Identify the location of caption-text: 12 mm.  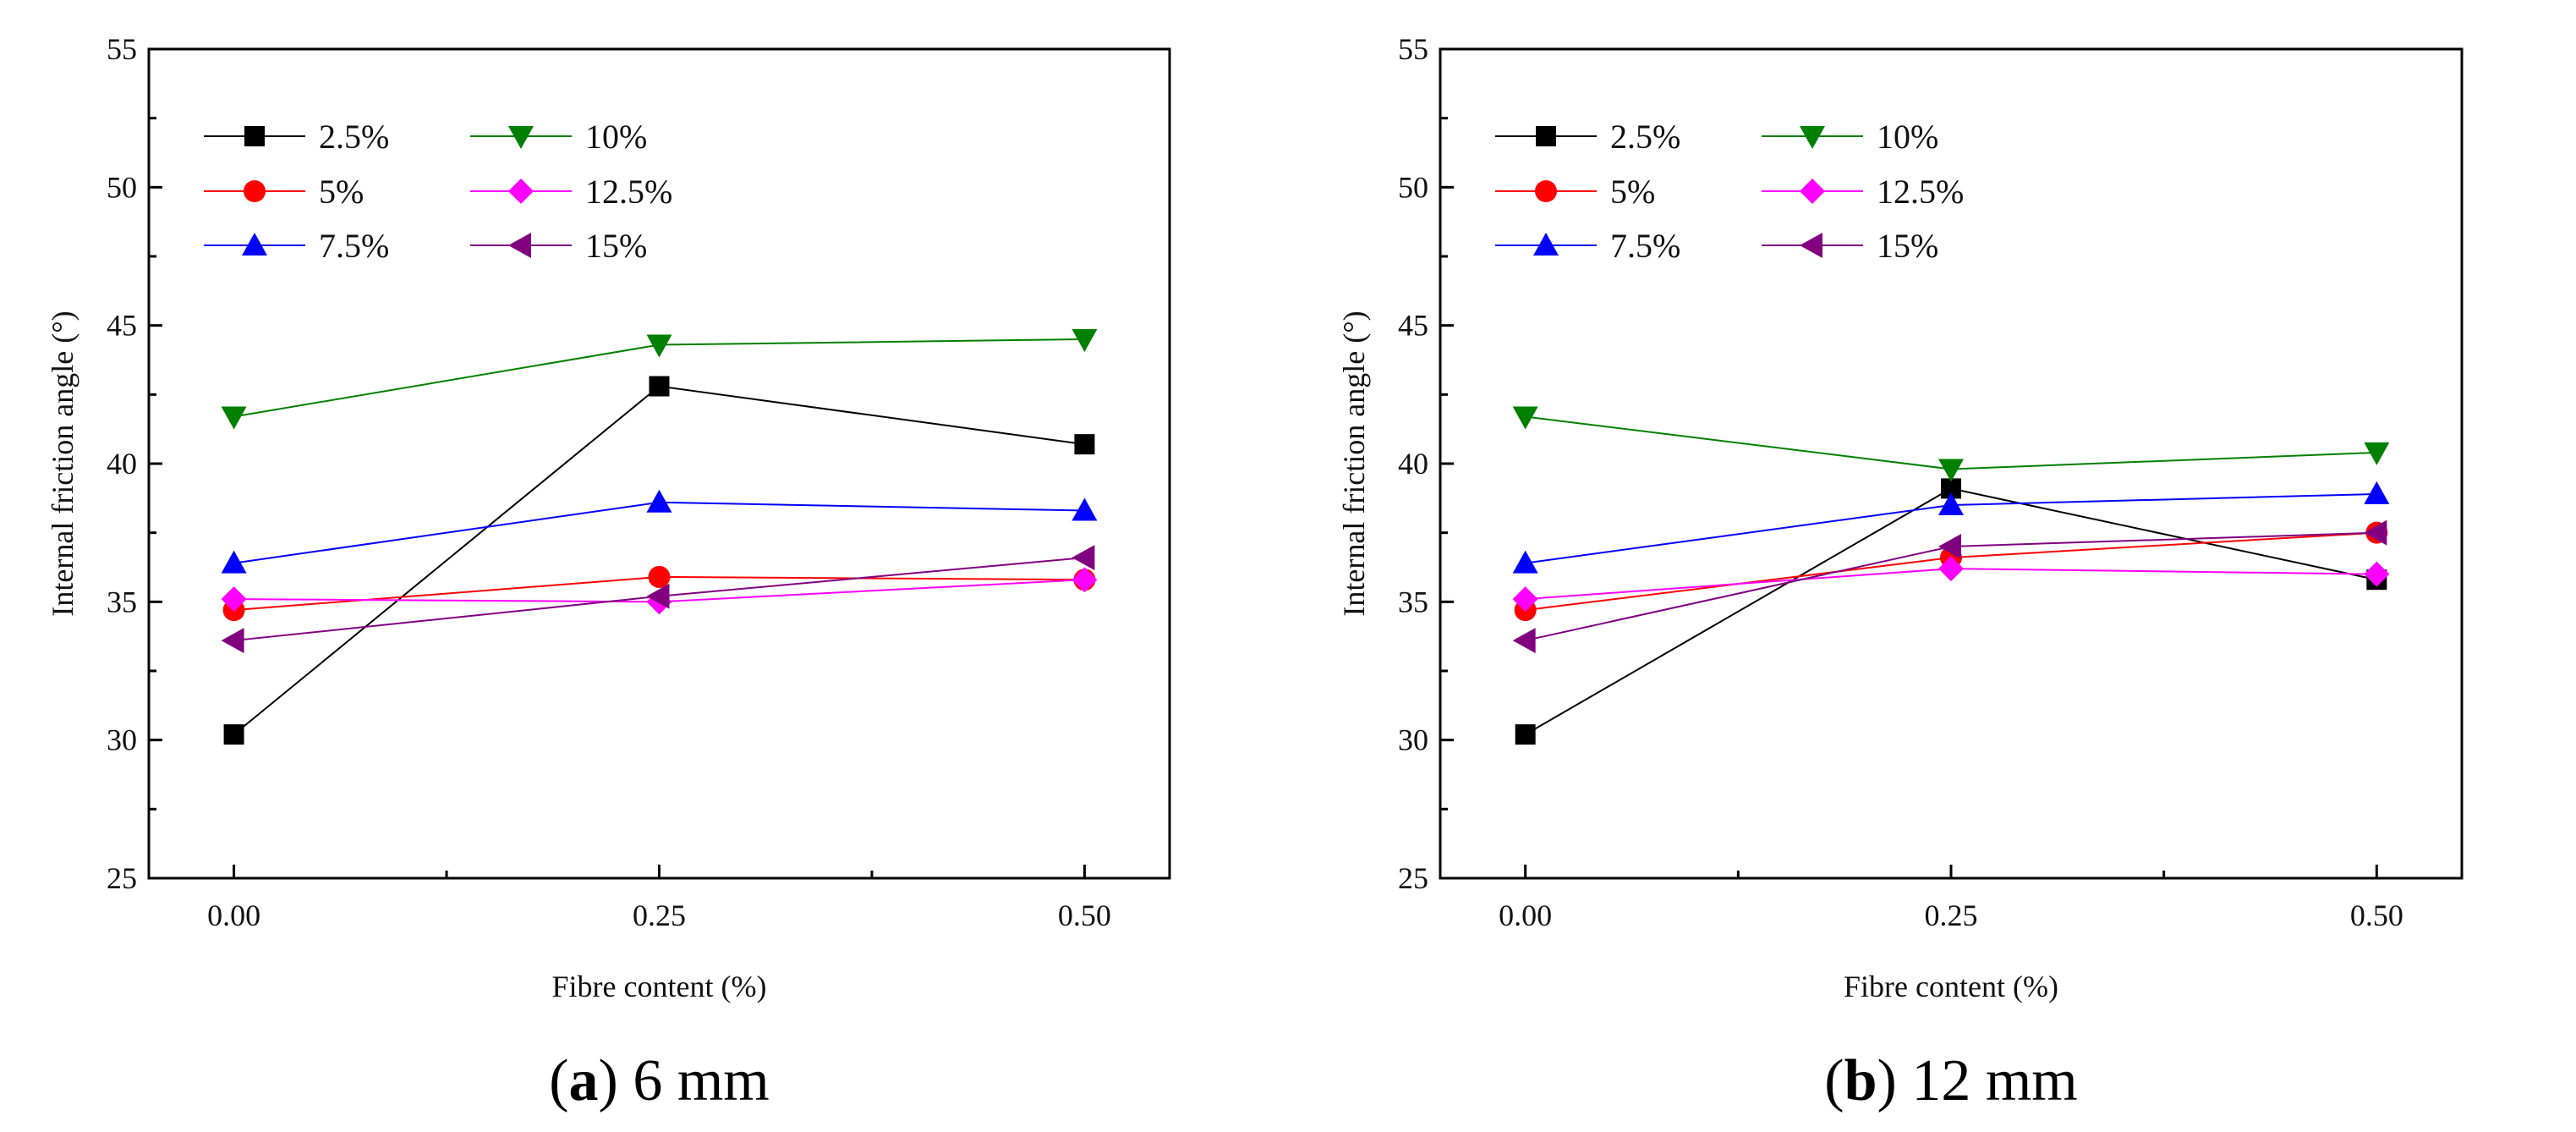
(1994, 1080).